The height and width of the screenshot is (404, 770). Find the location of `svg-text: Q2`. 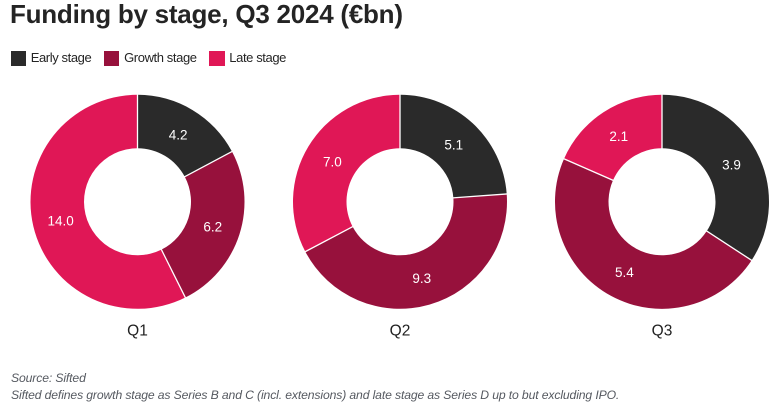

svg-text: Q2 is located at coordinates (400, 330).